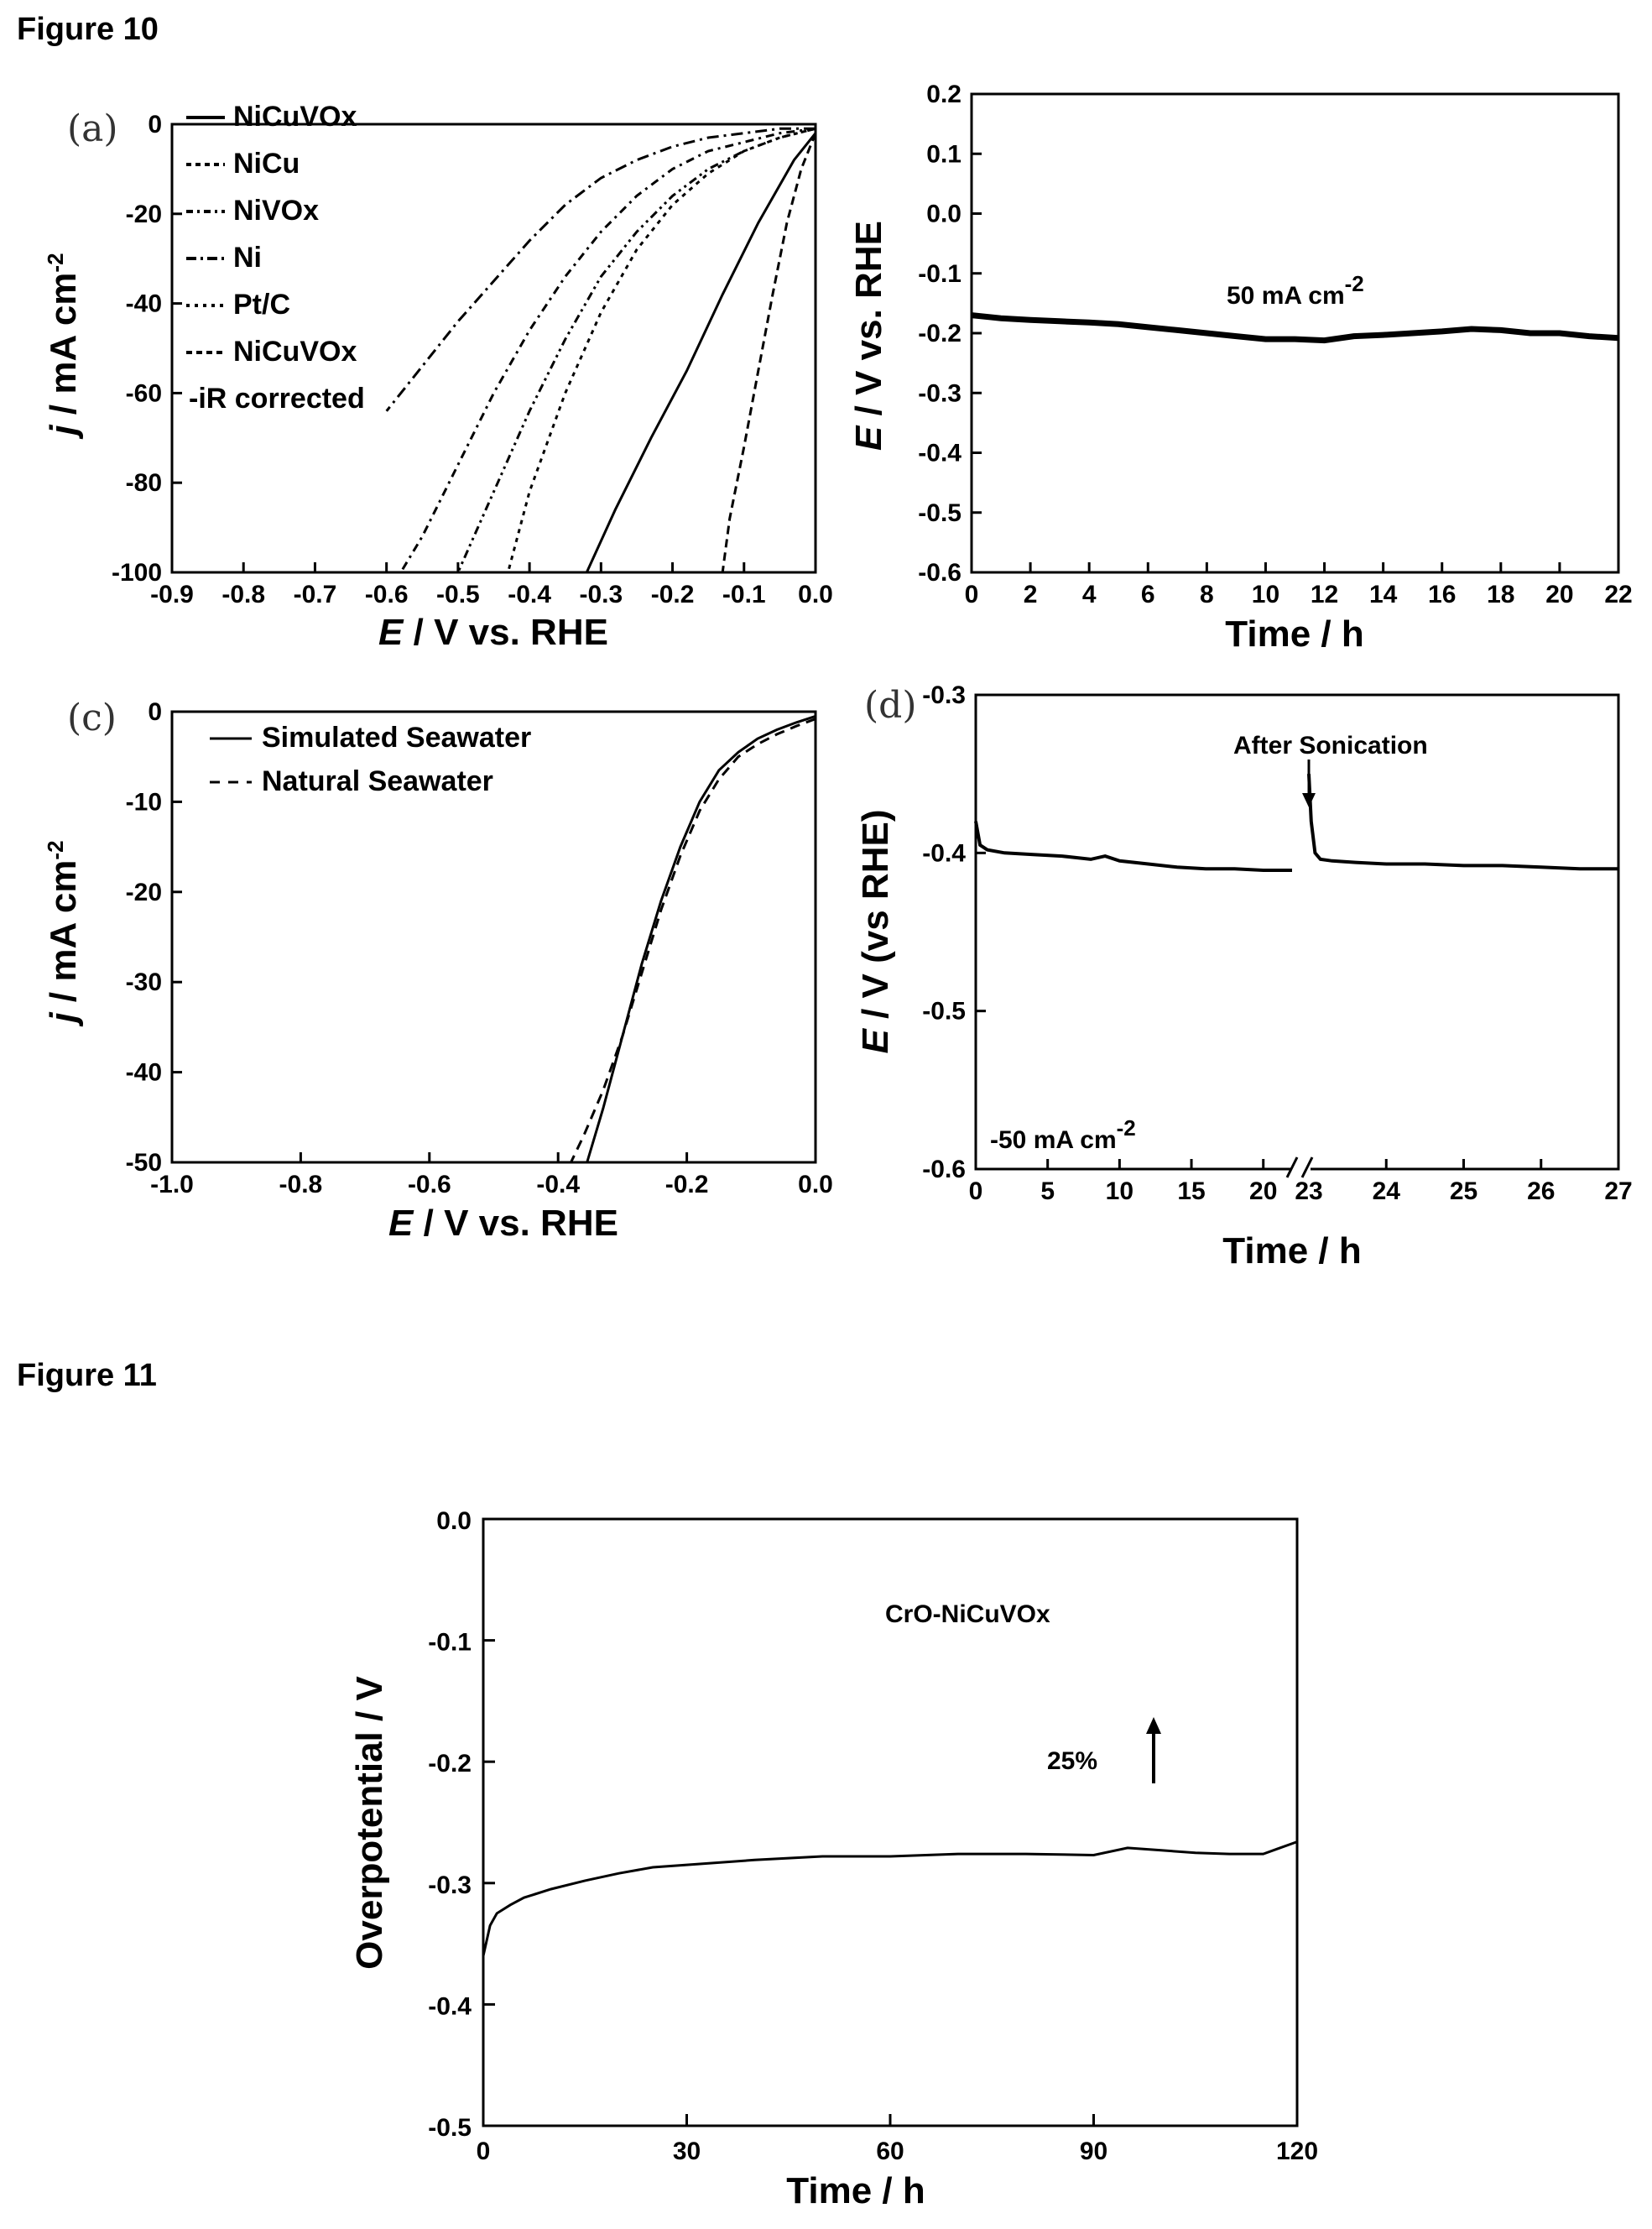 This screenshot has height=2229, width=1652. I want to click on y-tick-label: -0.1, so click(450, 1643).